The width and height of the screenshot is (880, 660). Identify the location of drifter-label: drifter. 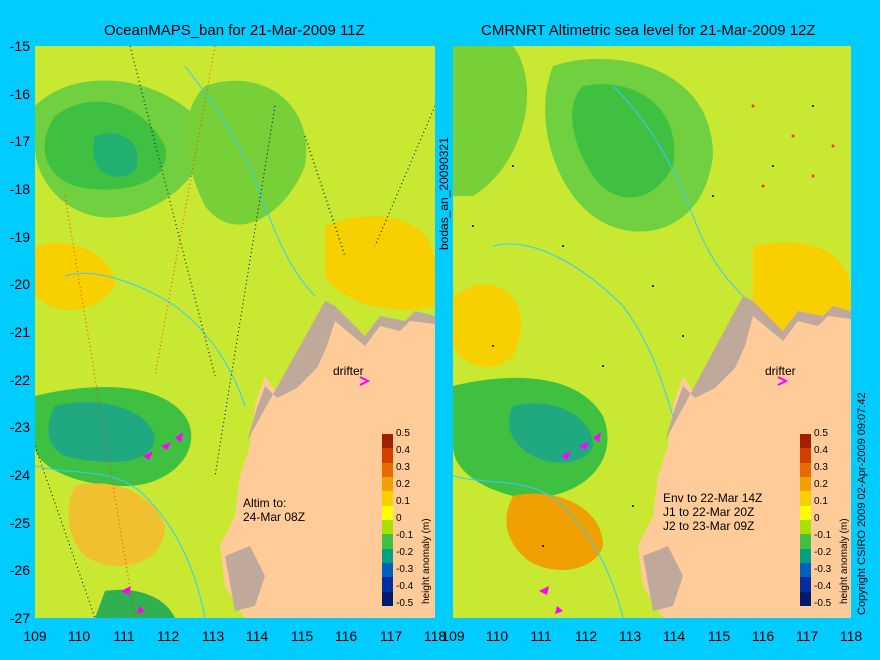
(780, 371).